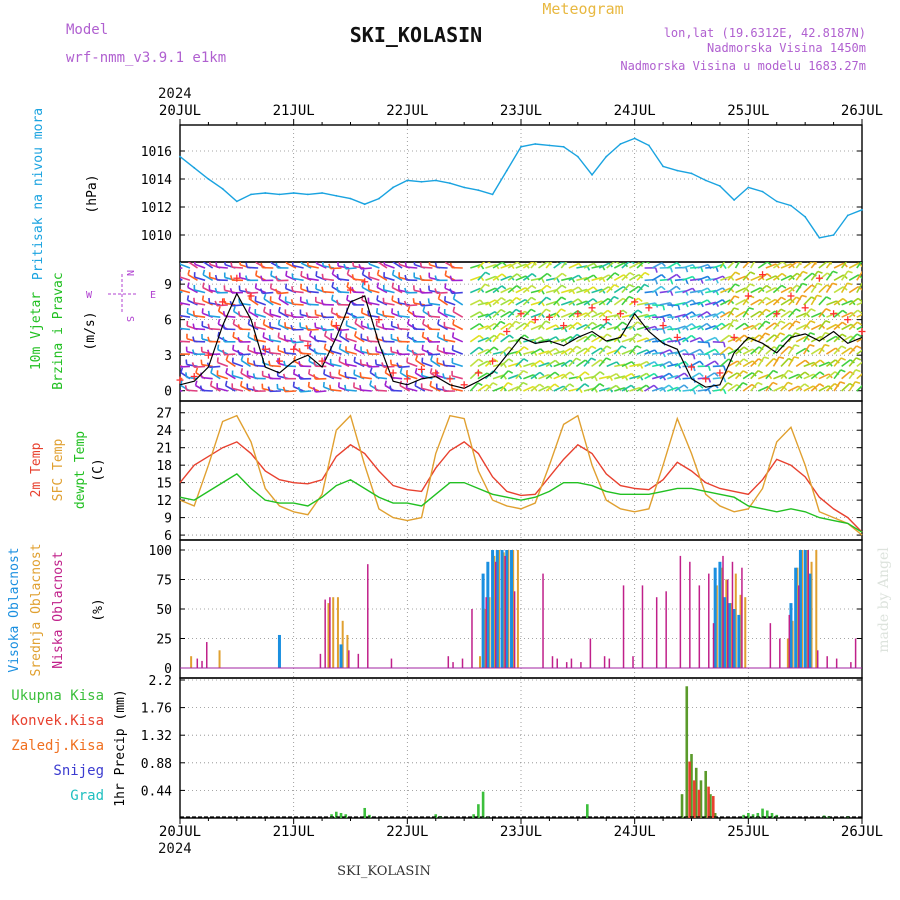 This screenshot has height=900, width=900. I want to click on y-tick-label: 1016, so click(156, 152).